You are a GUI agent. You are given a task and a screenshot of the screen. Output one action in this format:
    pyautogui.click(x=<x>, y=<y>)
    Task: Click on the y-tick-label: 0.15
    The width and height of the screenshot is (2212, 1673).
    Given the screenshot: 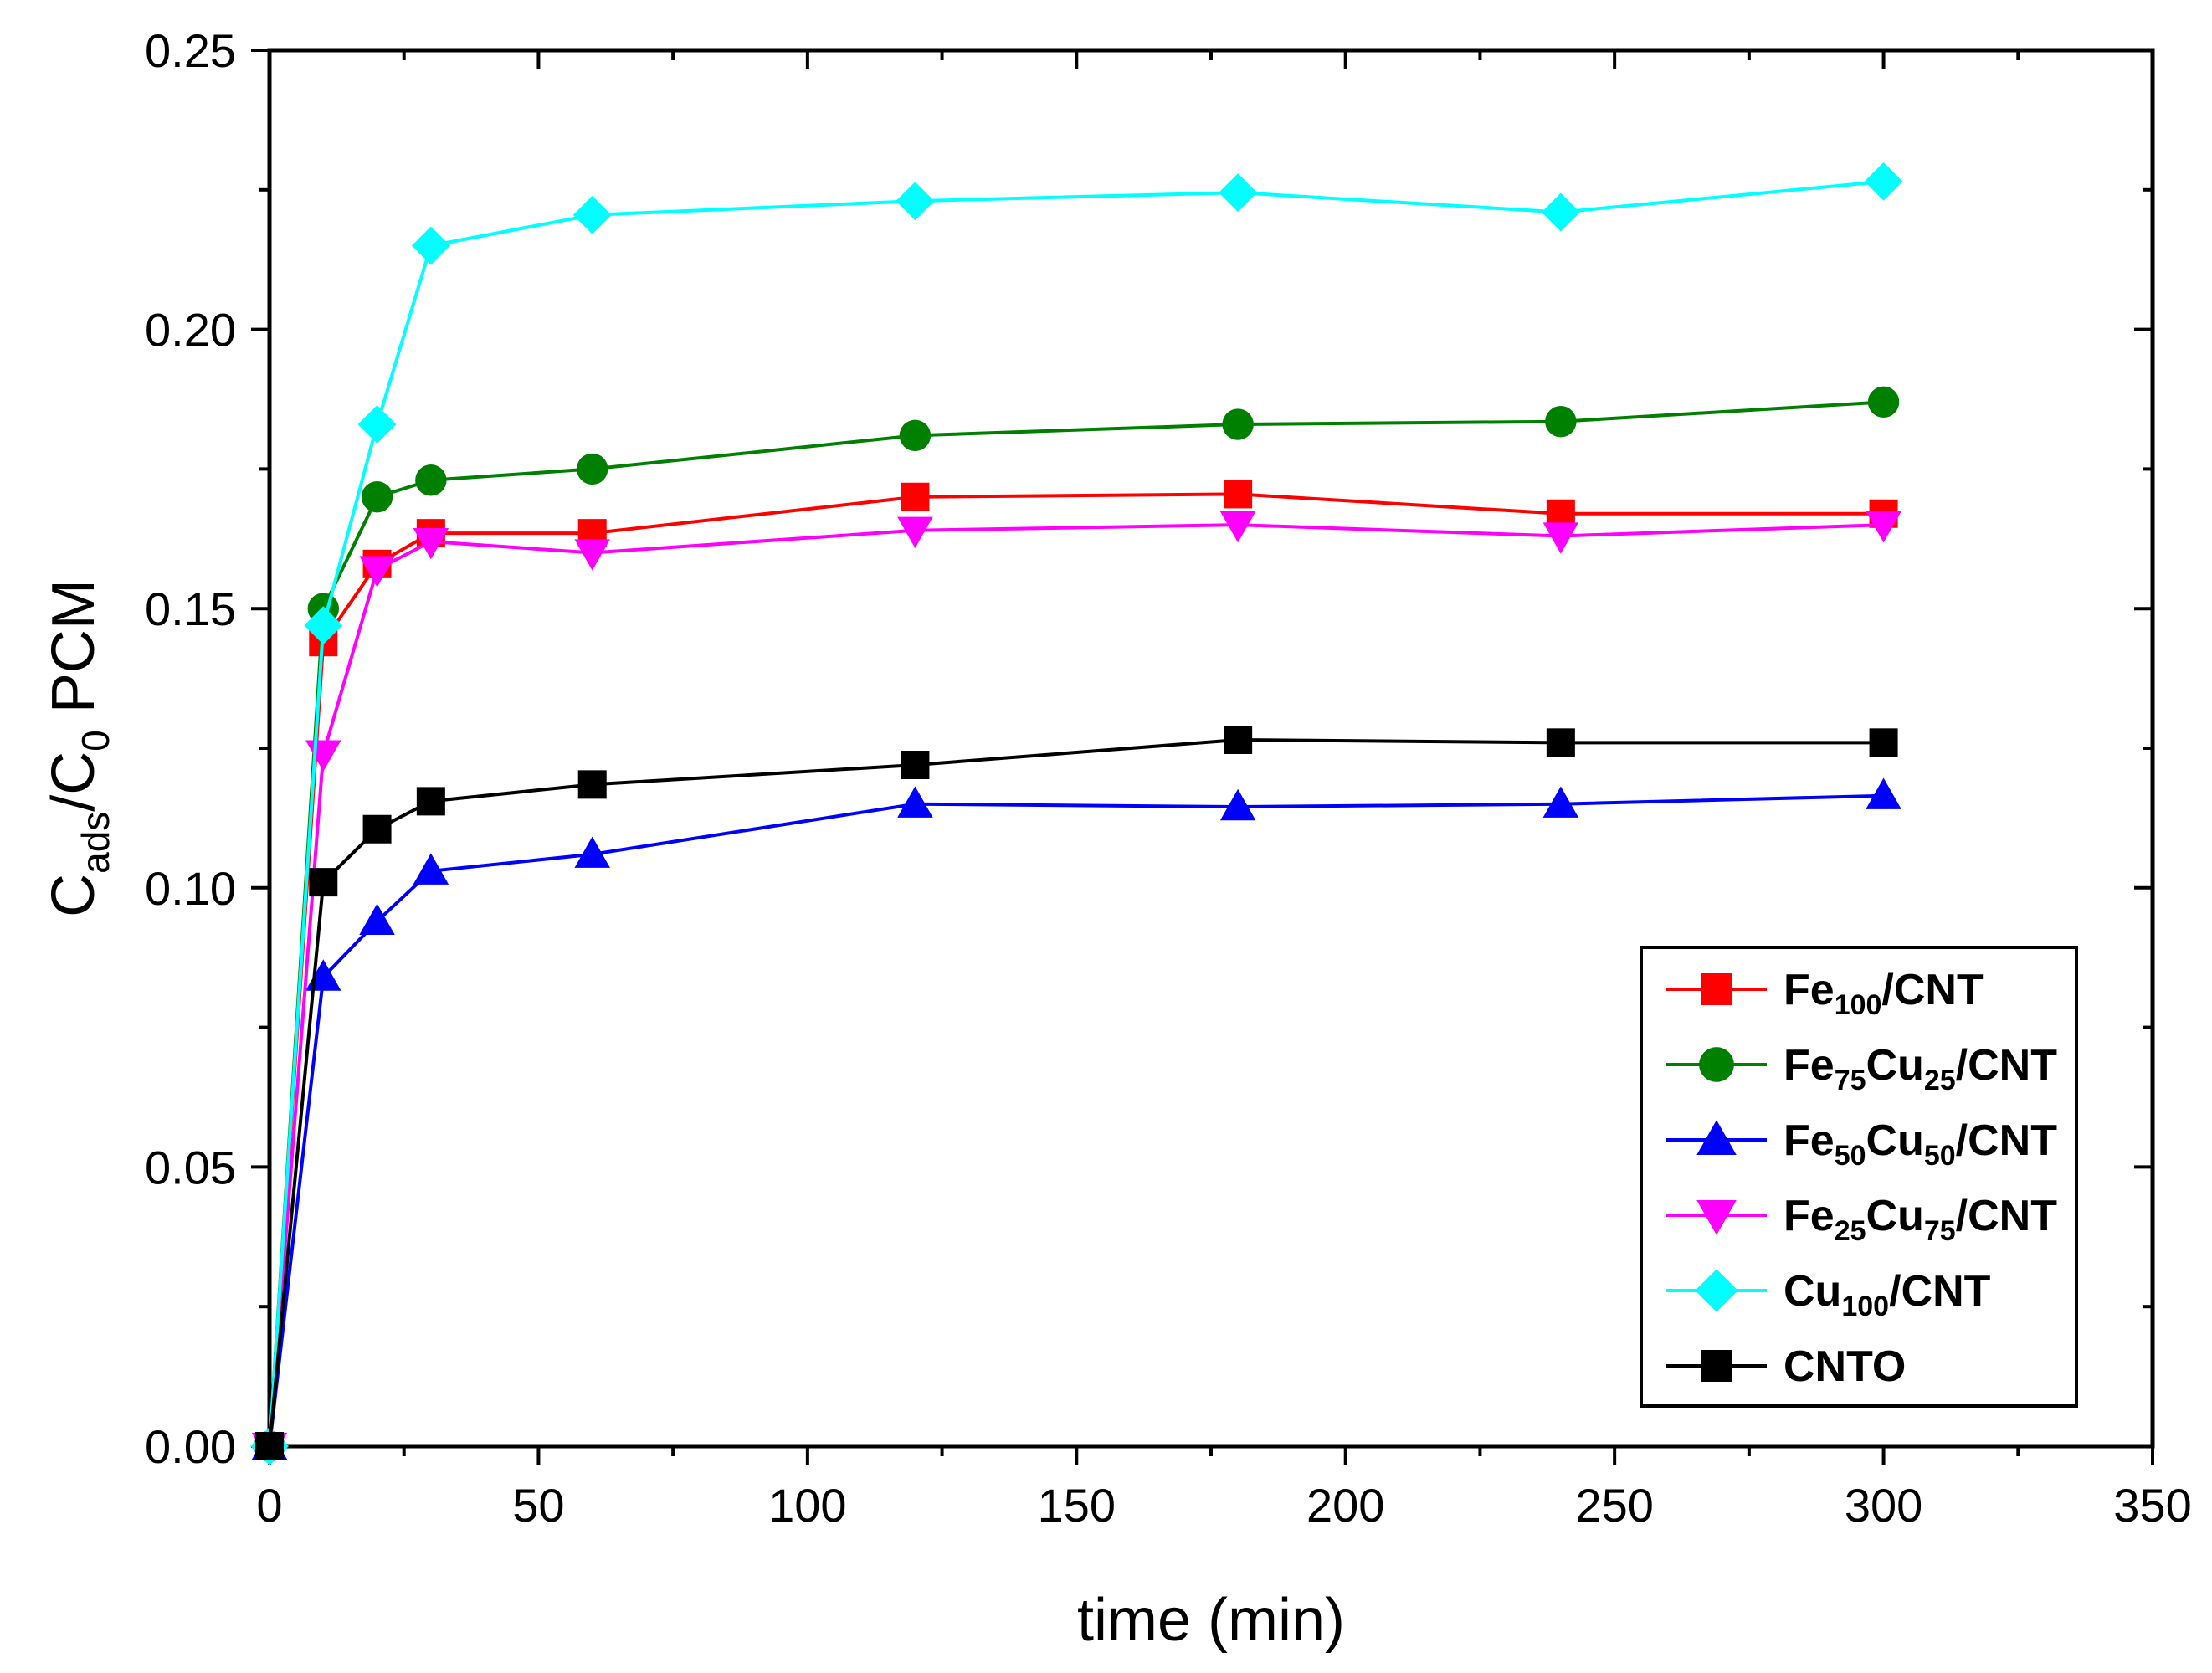 What is the action you would take?
    pyautogui.click(x=190, y=608)
    